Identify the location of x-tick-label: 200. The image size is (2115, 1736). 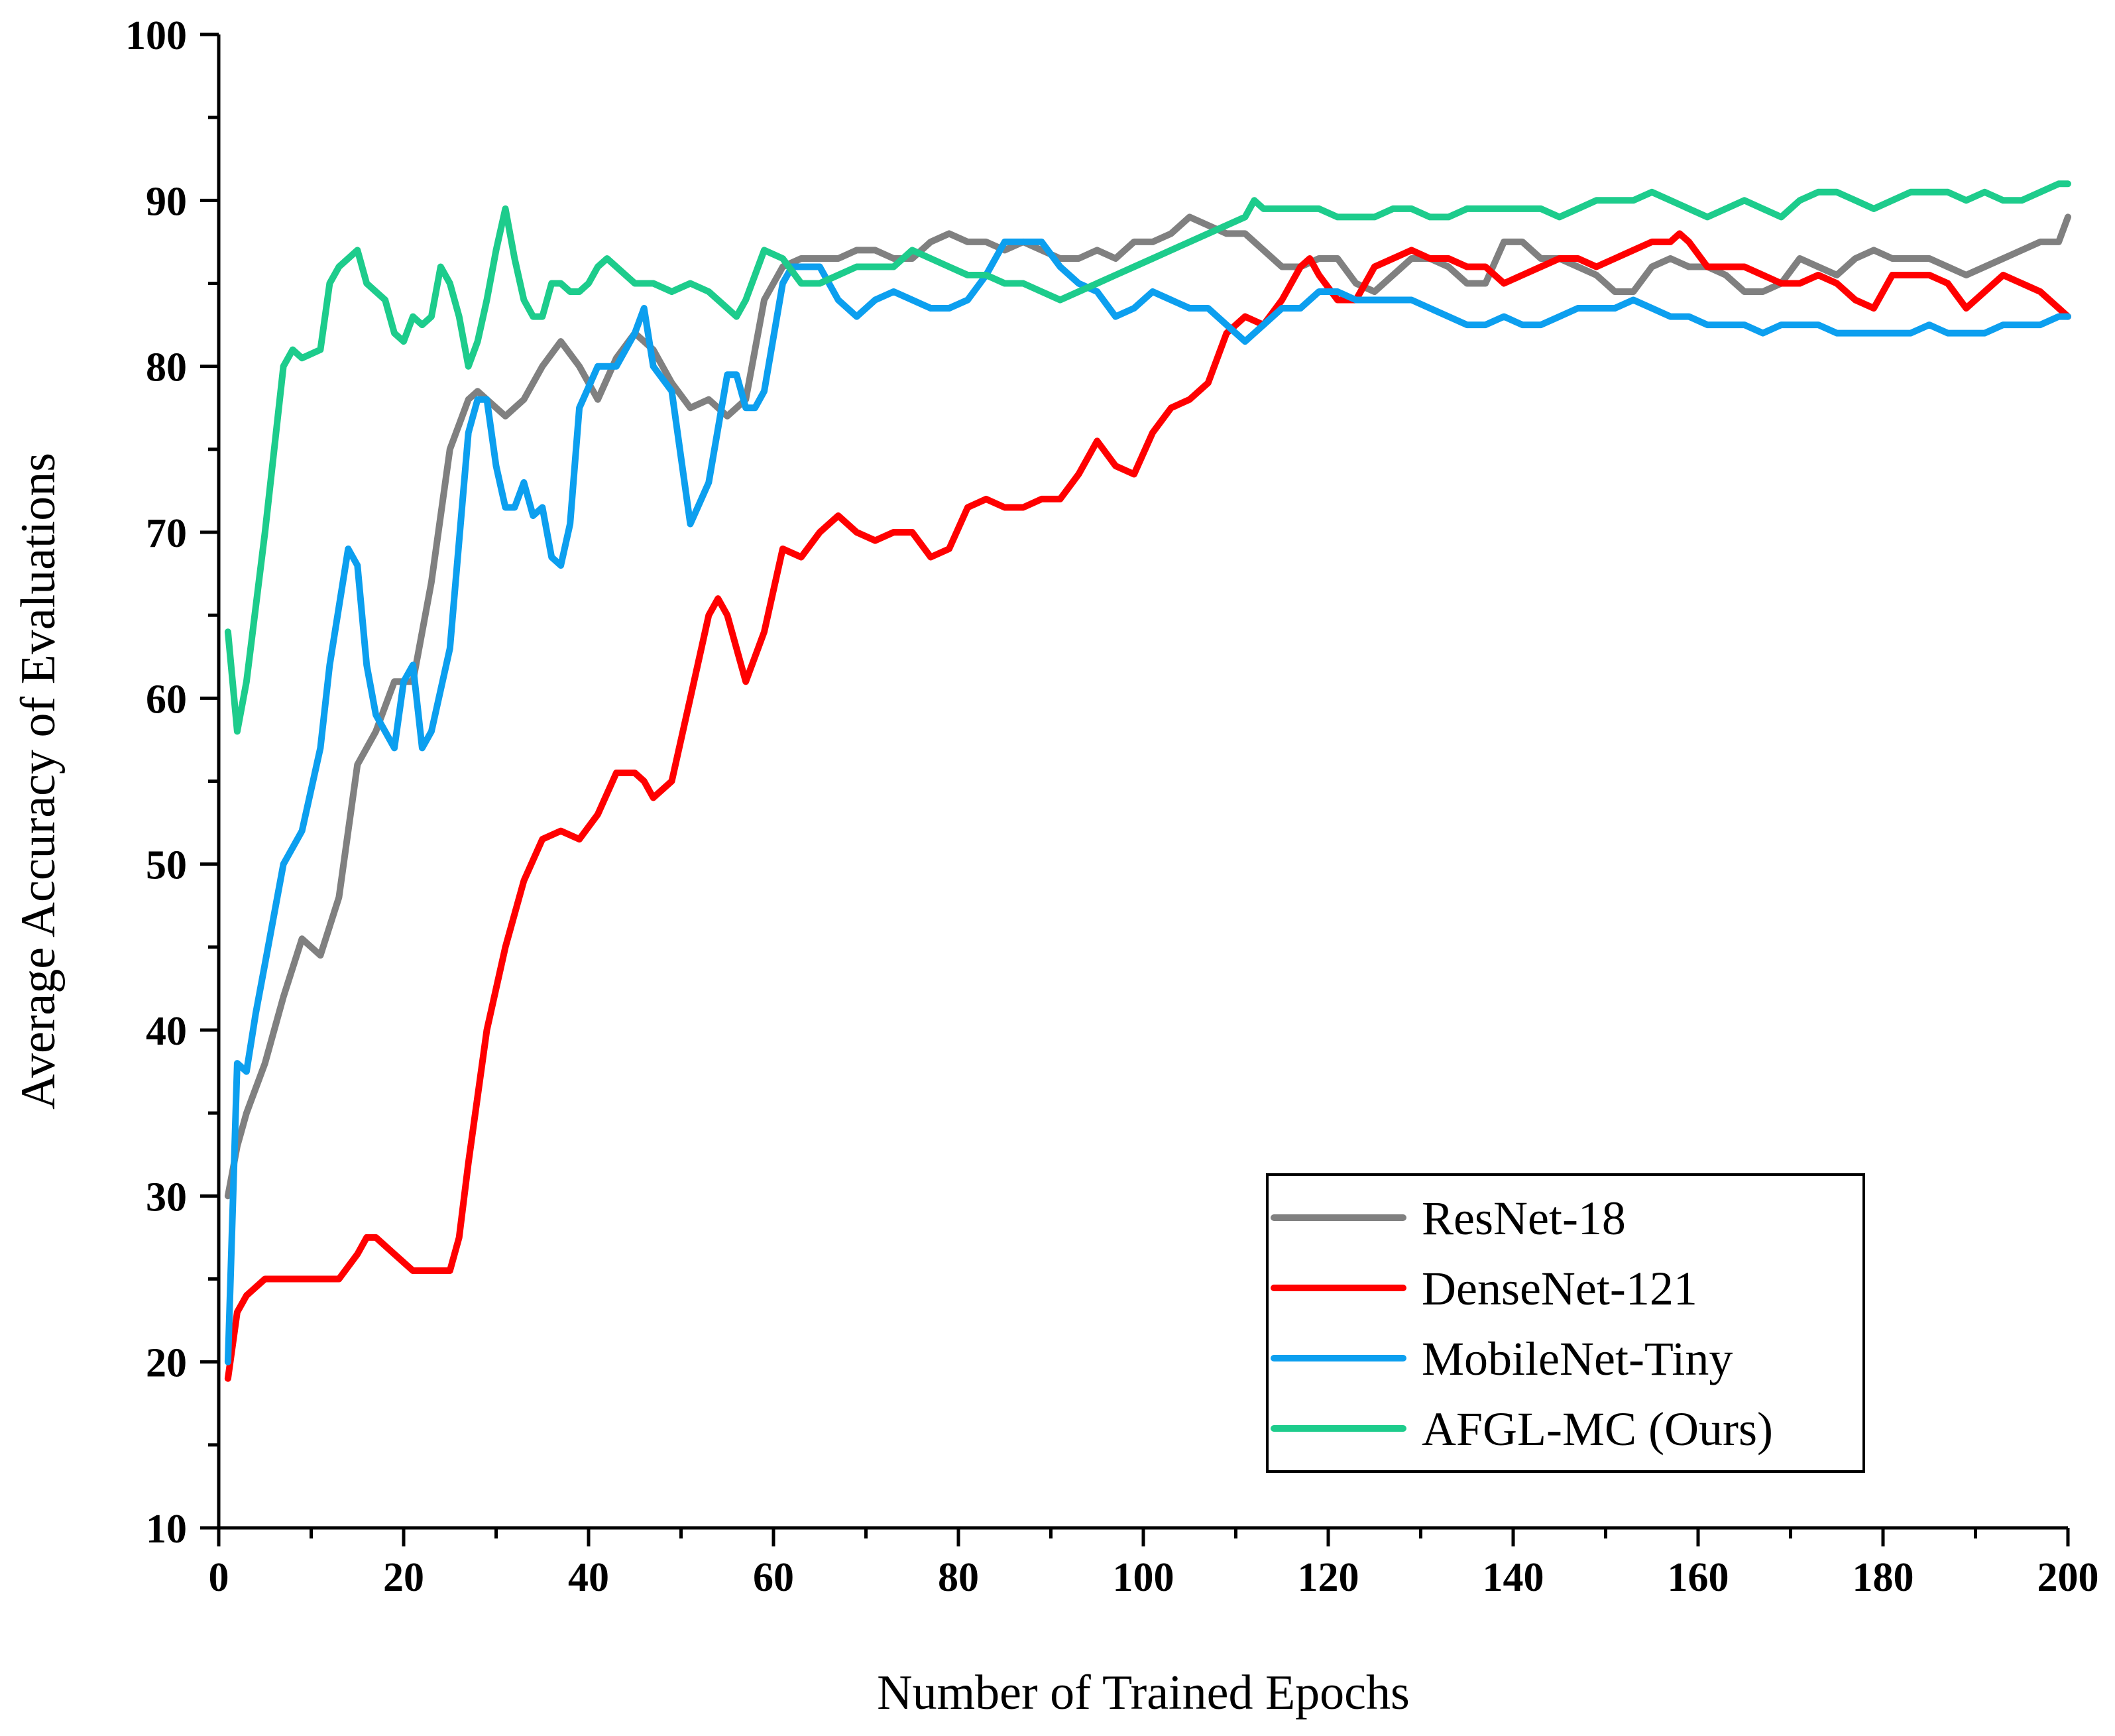
(2068, 1577).